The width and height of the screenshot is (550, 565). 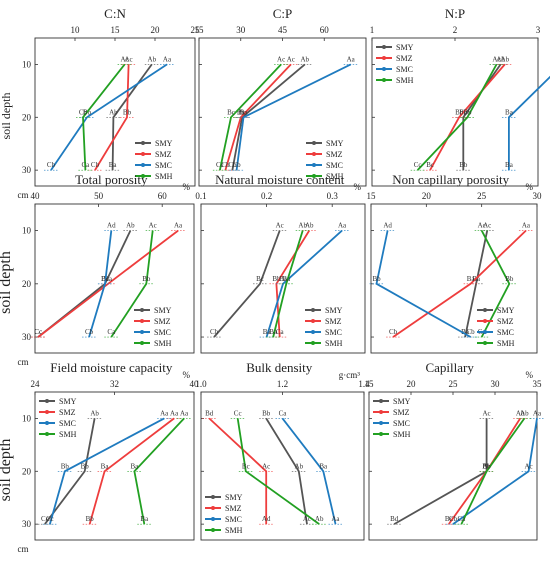 I want to click on x-tick-label: 1.4, so click(x=364, y=384).